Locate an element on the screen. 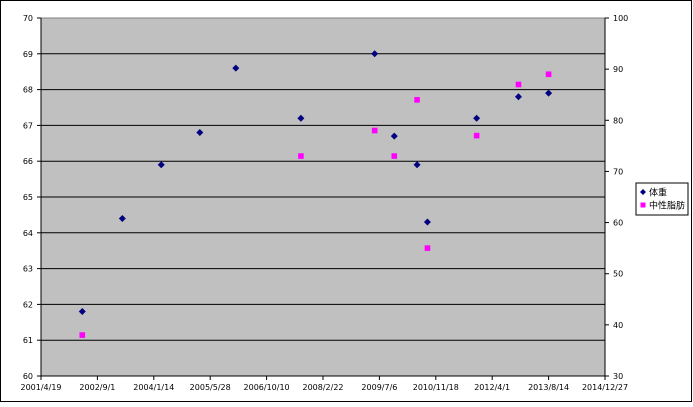 This screenshot has height=407, width=693. y-tick-label: 69 is located at coordinates (28, 54).